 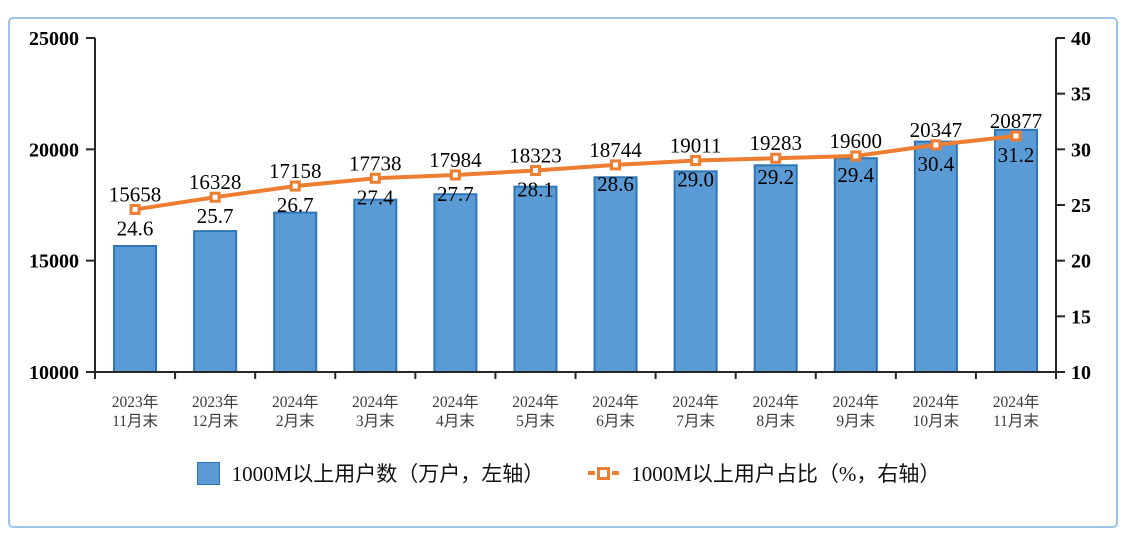 What do you see at coordinates (615, 150) in the screenshot?
I see `bar-value-label: 18744` at bounding box center [615, 150].